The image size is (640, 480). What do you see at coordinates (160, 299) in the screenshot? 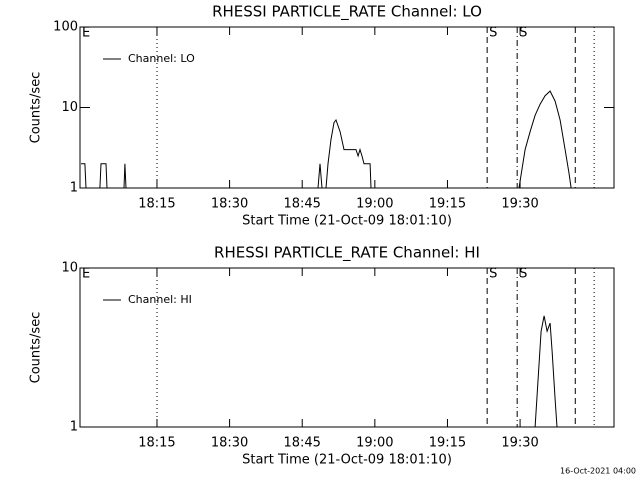
I see `legend-label: Channel: HI` at bounding box center [160, 299].